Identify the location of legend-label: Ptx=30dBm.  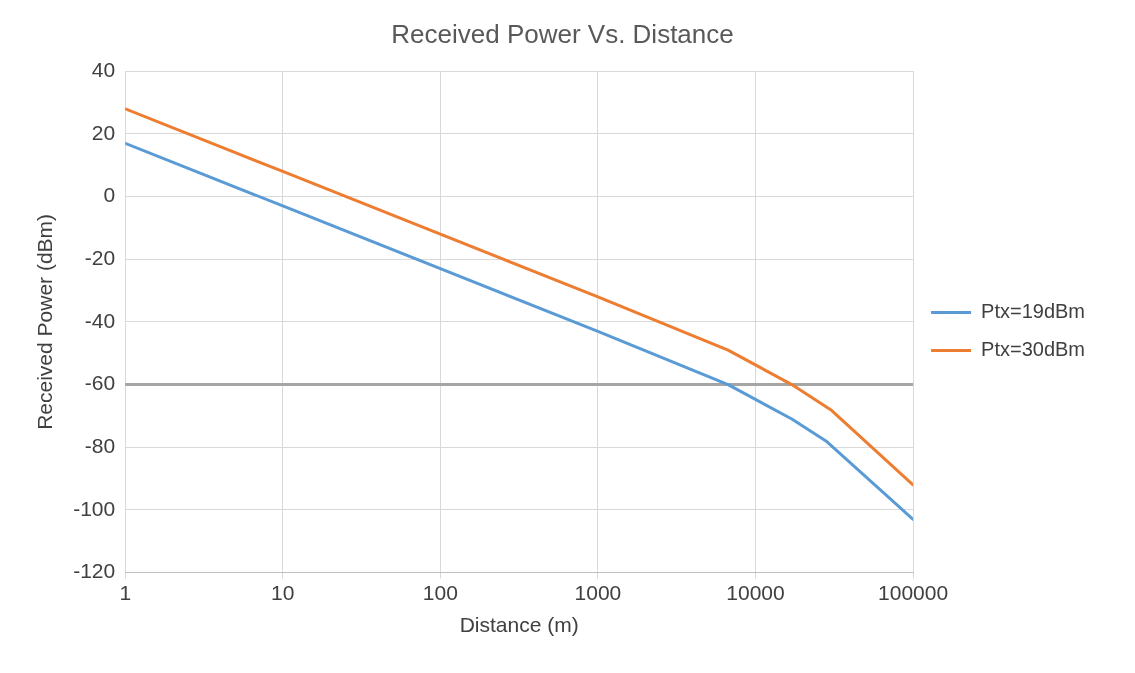
(1033, 349).